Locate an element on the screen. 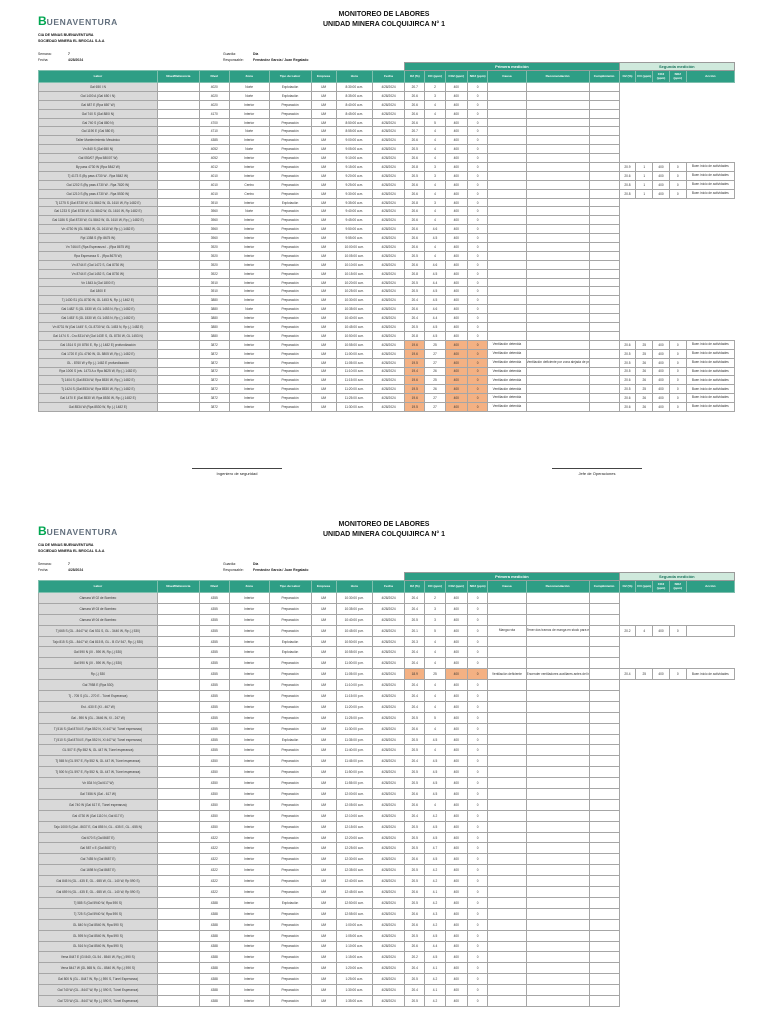 The height and width of the screenshot is (1024, 768). cell-o2-1: 20.3 is located at coordinates (415, 641).